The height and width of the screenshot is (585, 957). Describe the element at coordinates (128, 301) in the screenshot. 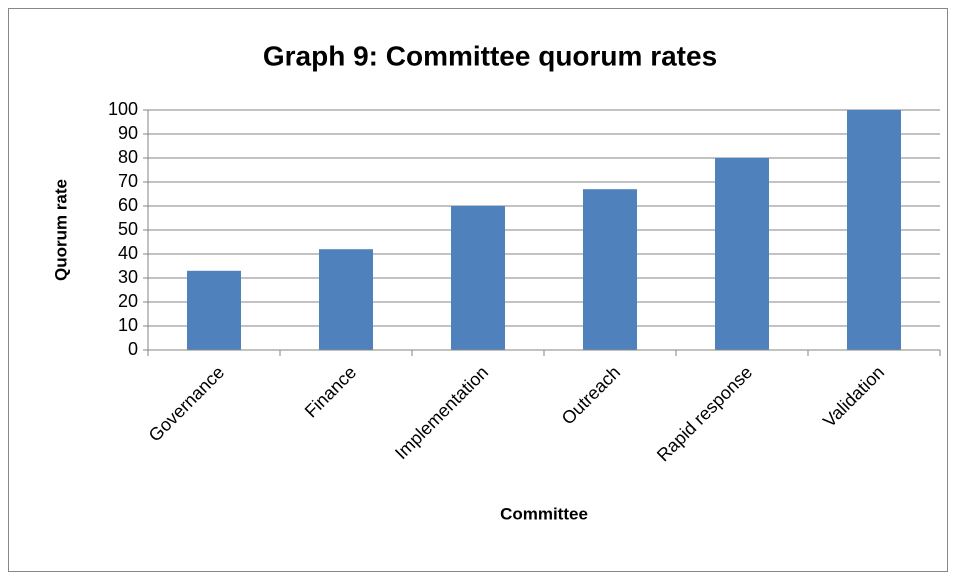

I see `y-tick-label: 20` at that location.